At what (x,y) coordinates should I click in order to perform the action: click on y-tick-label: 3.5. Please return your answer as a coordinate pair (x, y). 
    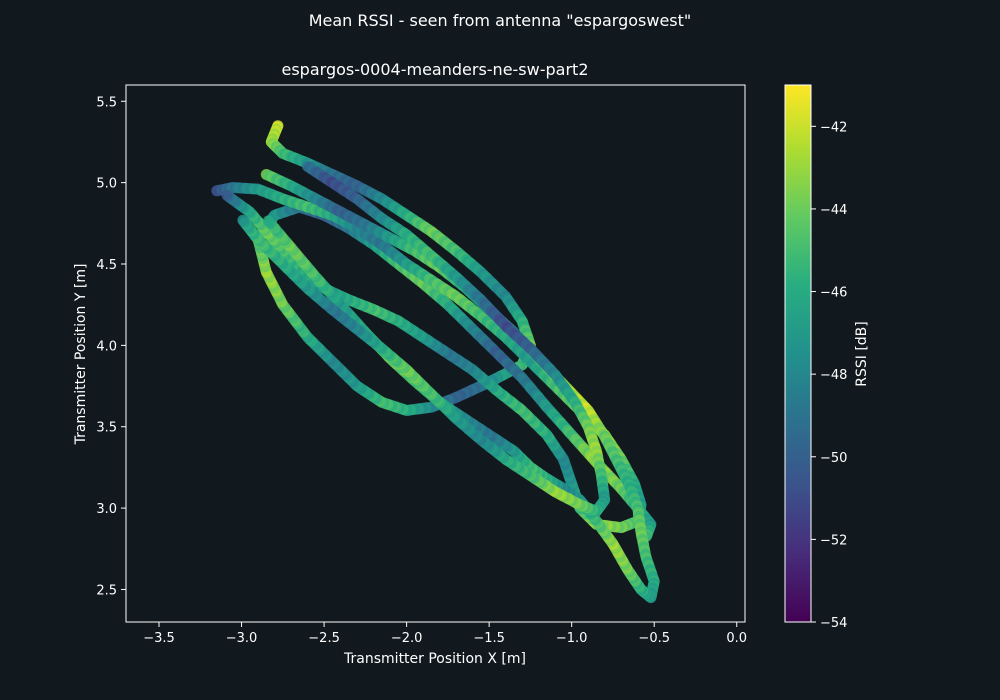
    Looking at the image, I should click on (106, 428).